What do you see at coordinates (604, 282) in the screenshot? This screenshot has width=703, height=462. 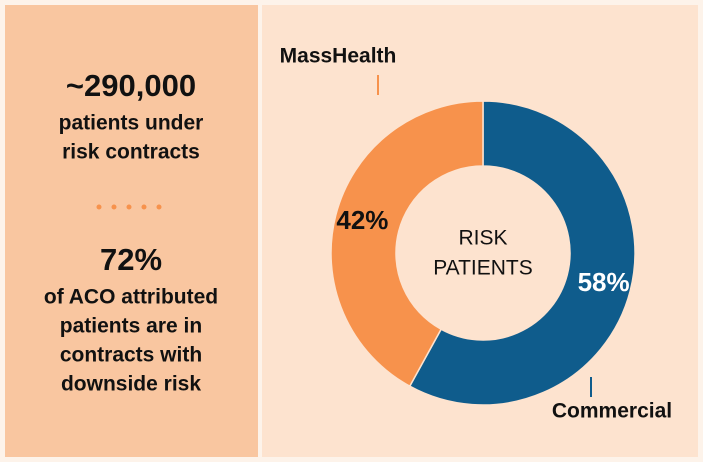 I see `value-label: 58%` at bounding box center [604, 282].